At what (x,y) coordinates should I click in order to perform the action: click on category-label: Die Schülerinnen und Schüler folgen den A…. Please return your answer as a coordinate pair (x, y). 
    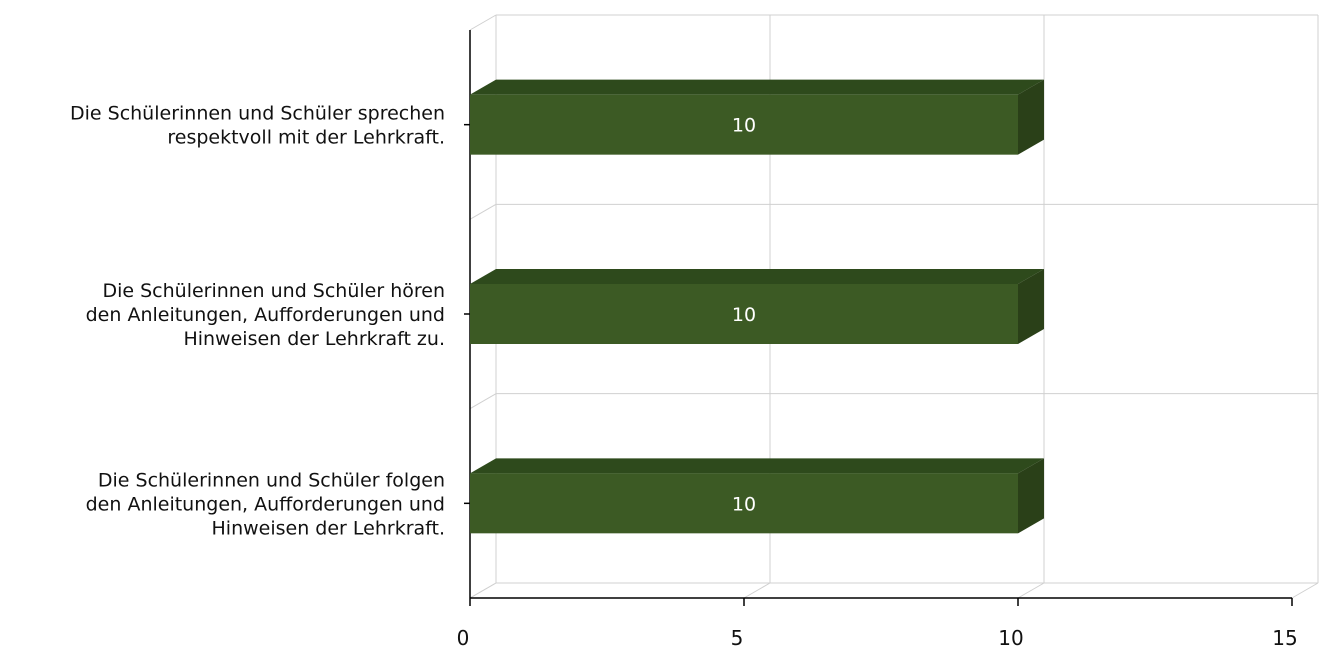
    Looking at the image, I should click on (265, 504).